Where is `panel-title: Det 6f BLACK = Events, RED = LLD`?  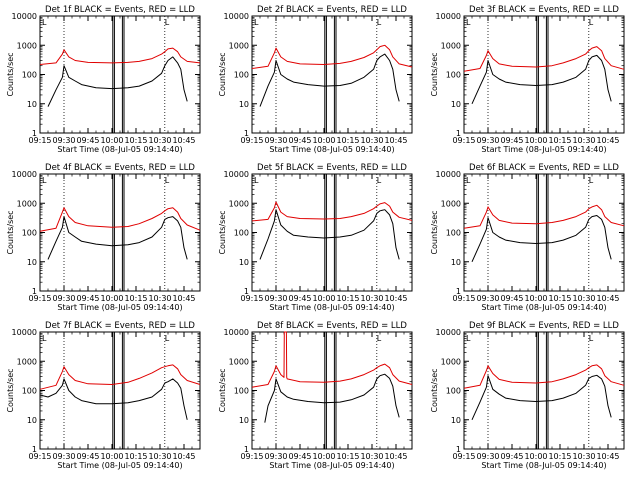 panel-title: Det 6f BLACK = Events, RED = LLD is located at coordinates (544, 168).